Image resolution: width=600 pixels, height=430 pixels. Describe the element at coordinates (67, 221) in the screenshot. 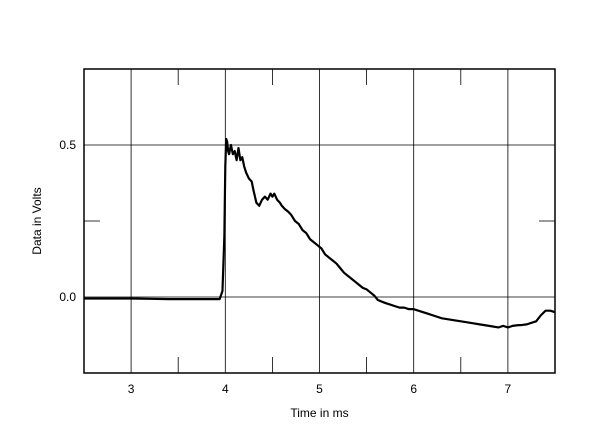

I see `y-tick-labels: 0.0 0.5` at that location.